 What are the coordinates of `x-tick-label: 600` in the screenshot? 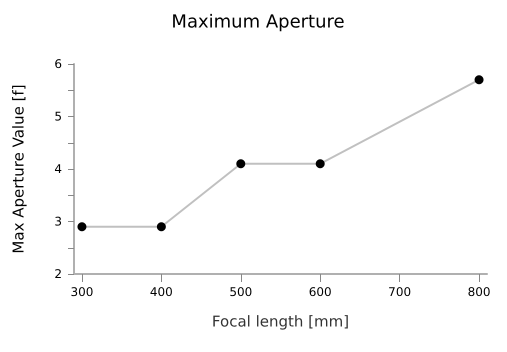 It's located at (320, 292).